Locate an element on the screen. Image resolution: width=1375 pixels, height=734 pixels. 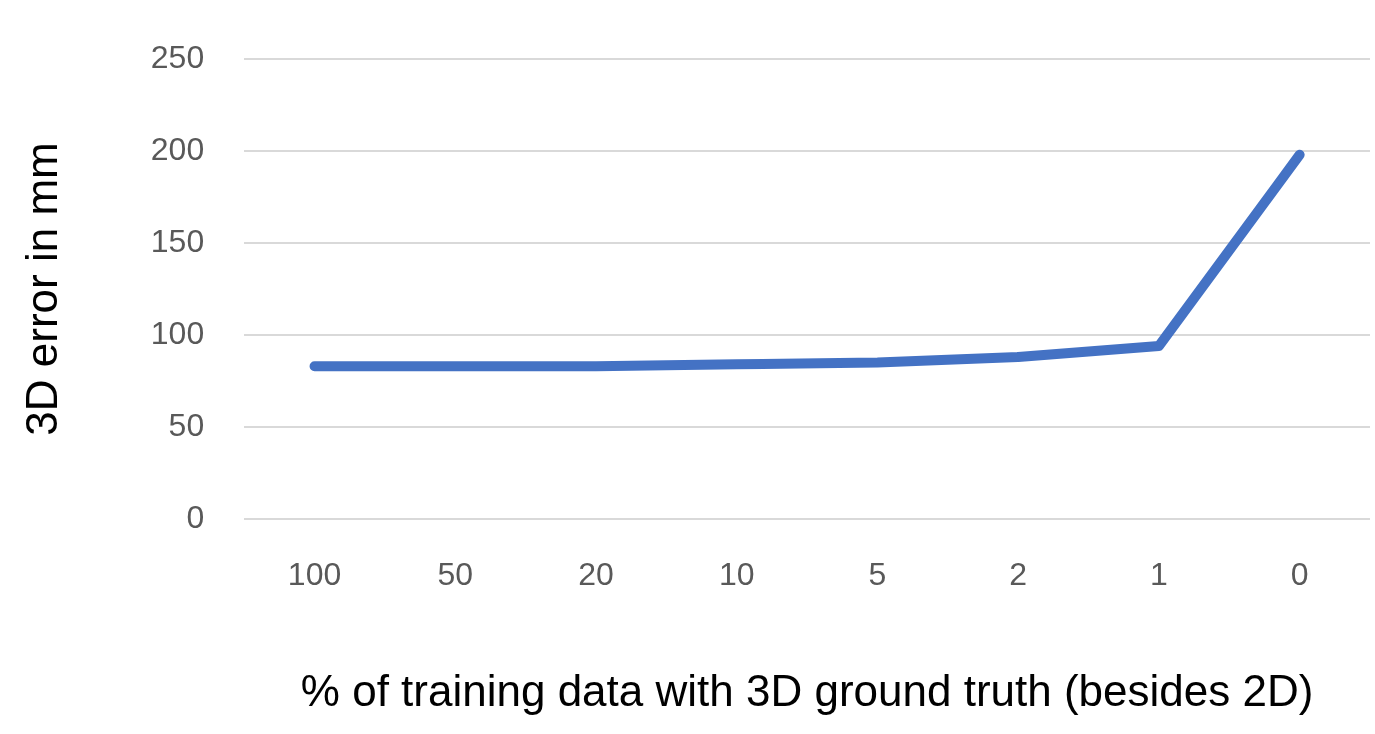
y-axis-title: 3D error in mm is located at coordinates (41, 289).